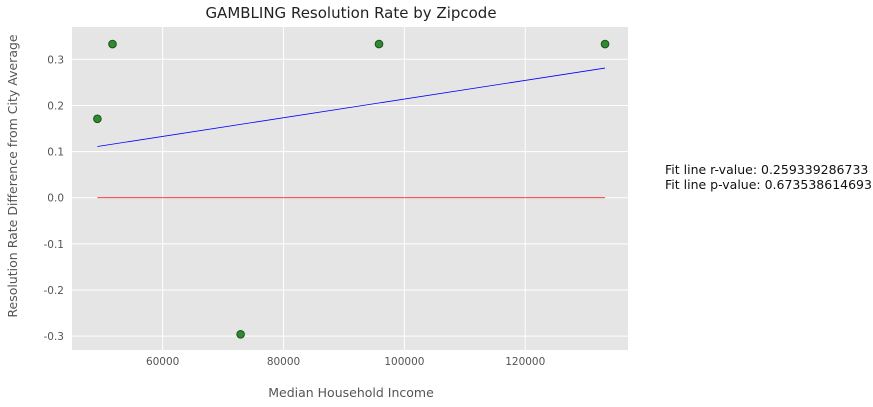  What do you see at coordinates (351, 107) in the screenshot?
I see `fit-line` at bounding box center [351, 107].